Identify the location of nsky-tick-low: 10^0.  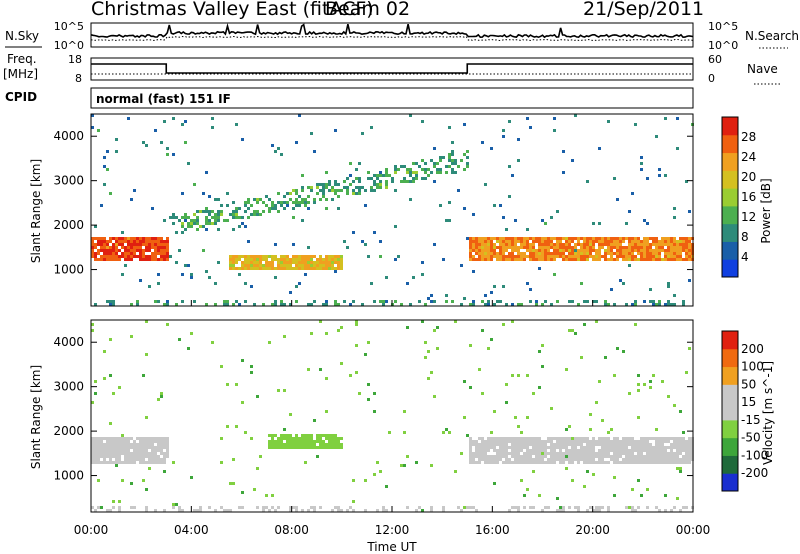
(69, 45).